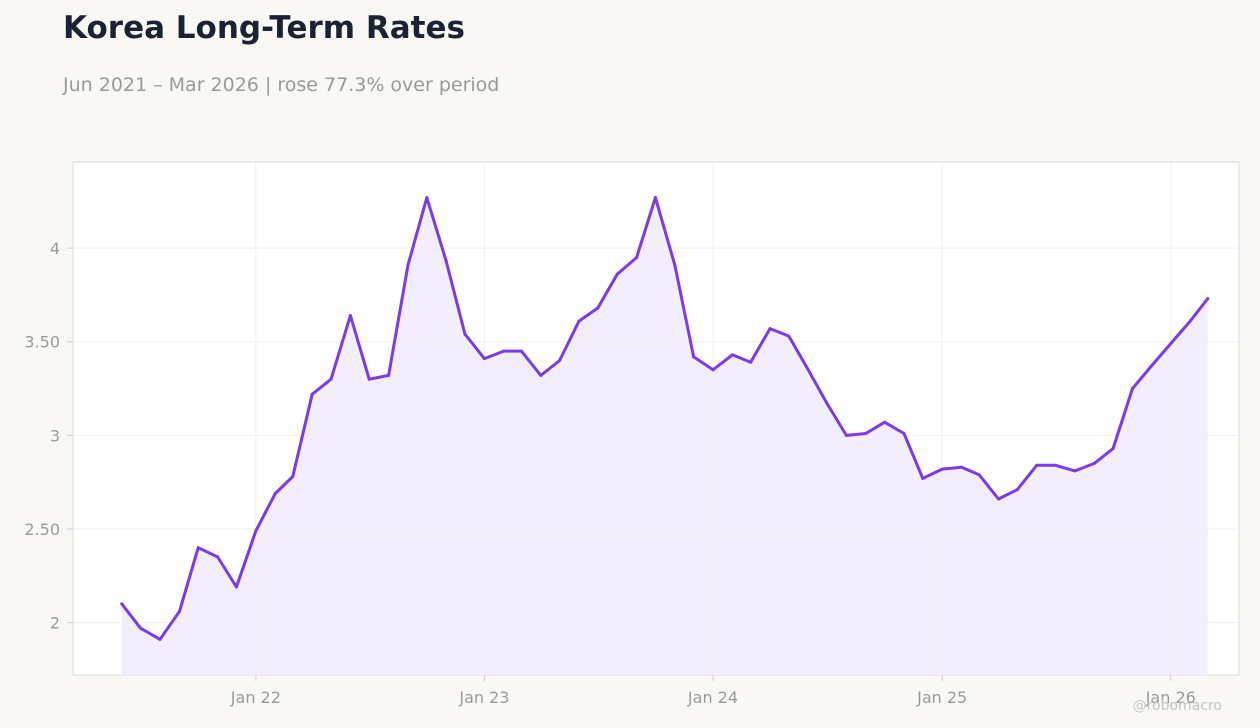  What do you see at coordinates (255, 697) in the screenshot?
I see `x-tick-label: Jan 22` at bounding box center [255, 697].